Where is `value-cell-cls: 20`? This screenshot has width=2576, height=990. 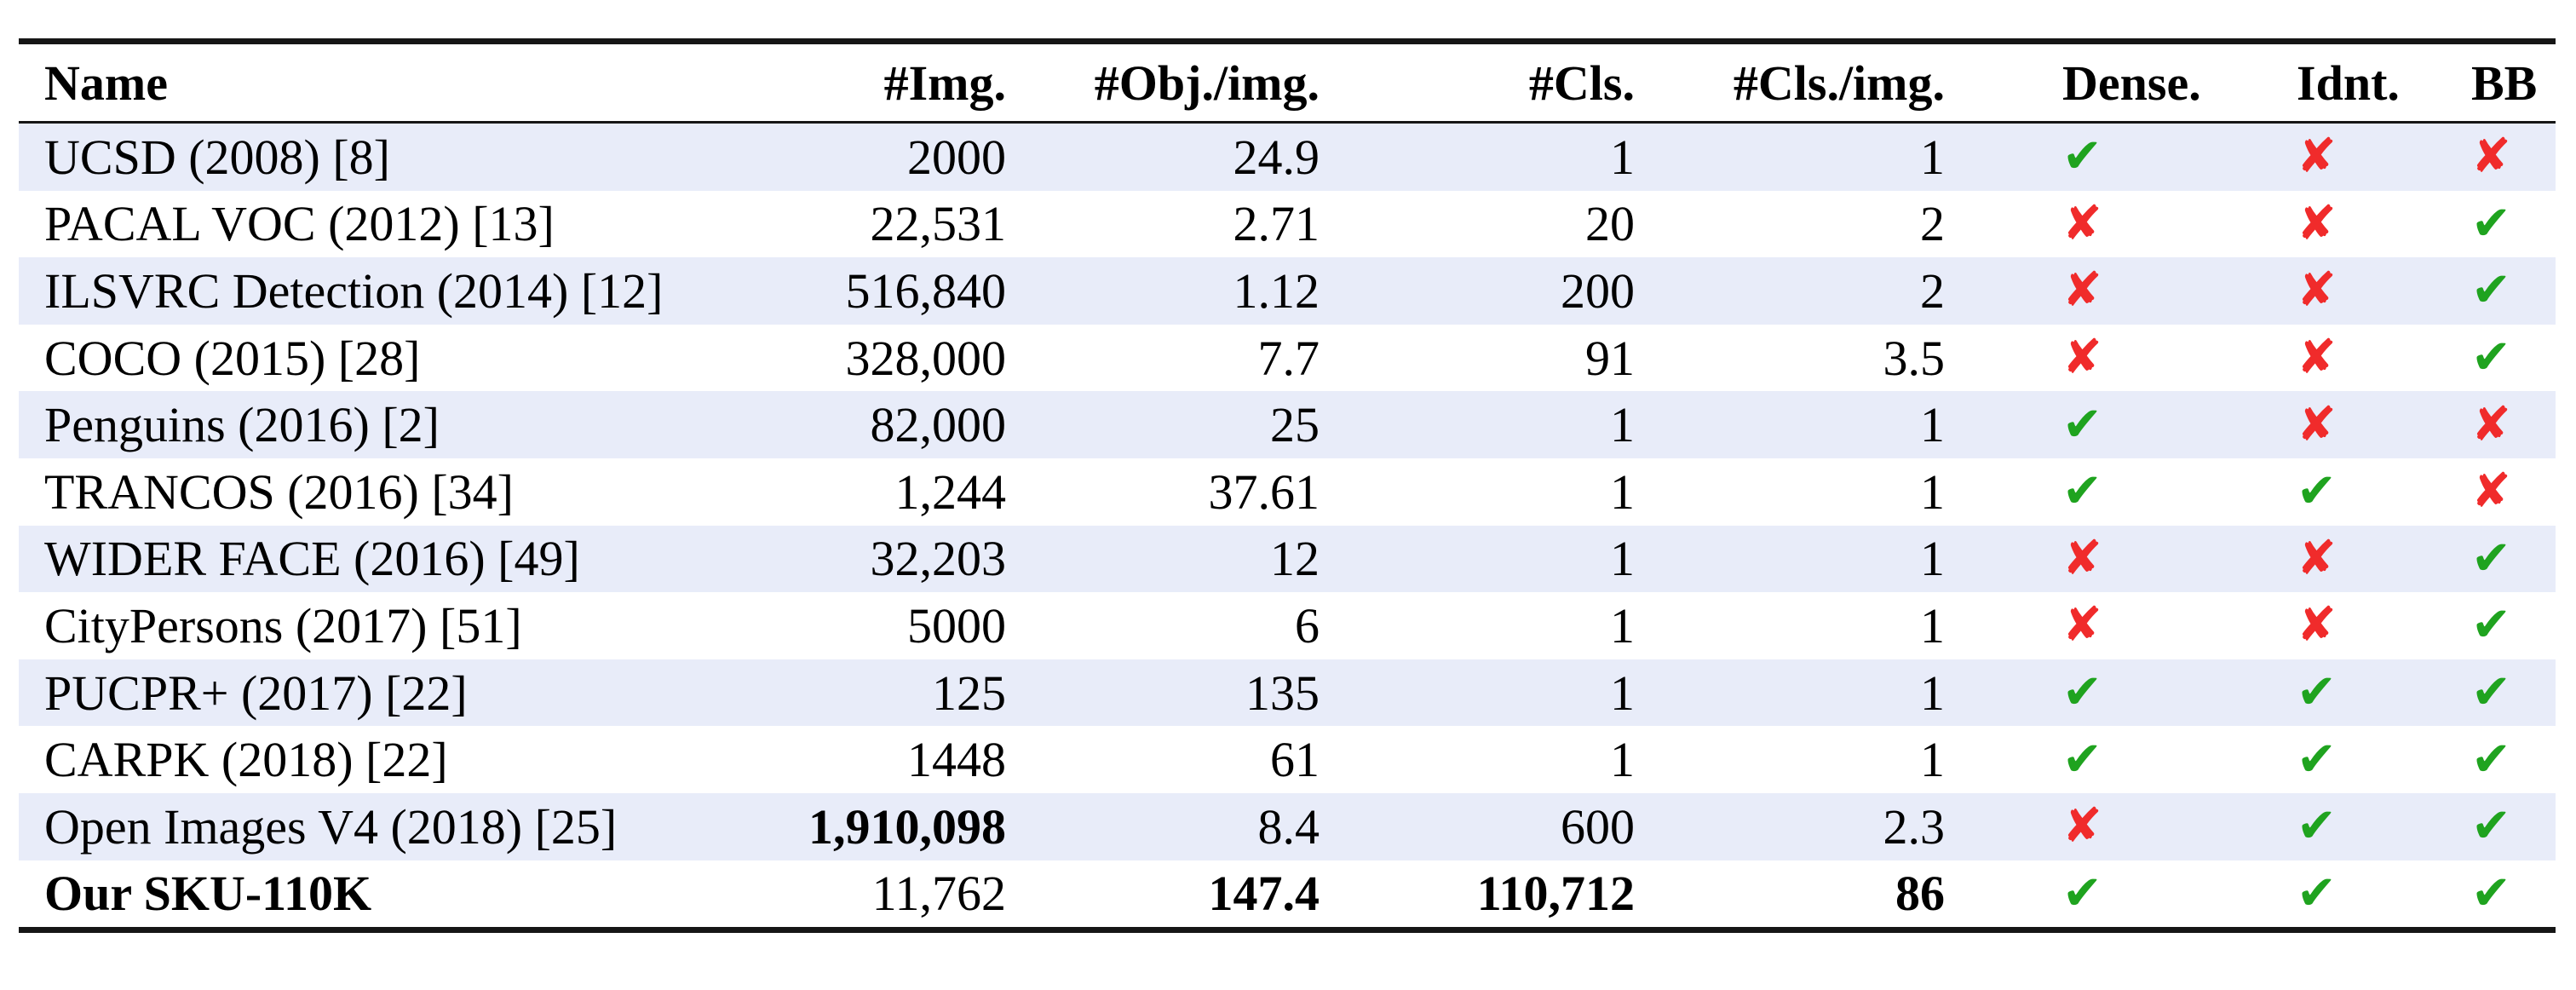
value-cell-cls: 20 is located at coordinates (1610, 224).